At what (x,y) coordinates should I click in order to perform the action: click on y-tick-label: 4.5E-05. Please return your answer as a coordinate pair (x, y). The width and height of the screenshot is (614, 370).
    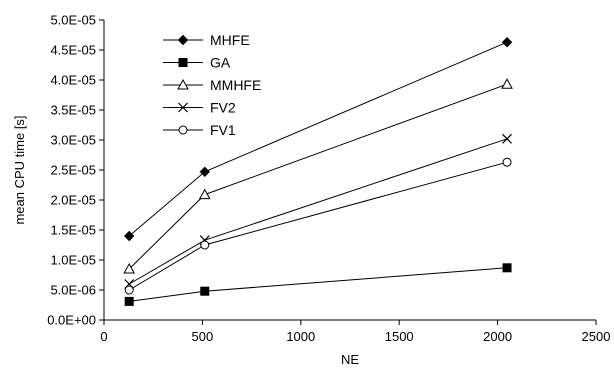
    Looking at the image, I should click on (73, 50).